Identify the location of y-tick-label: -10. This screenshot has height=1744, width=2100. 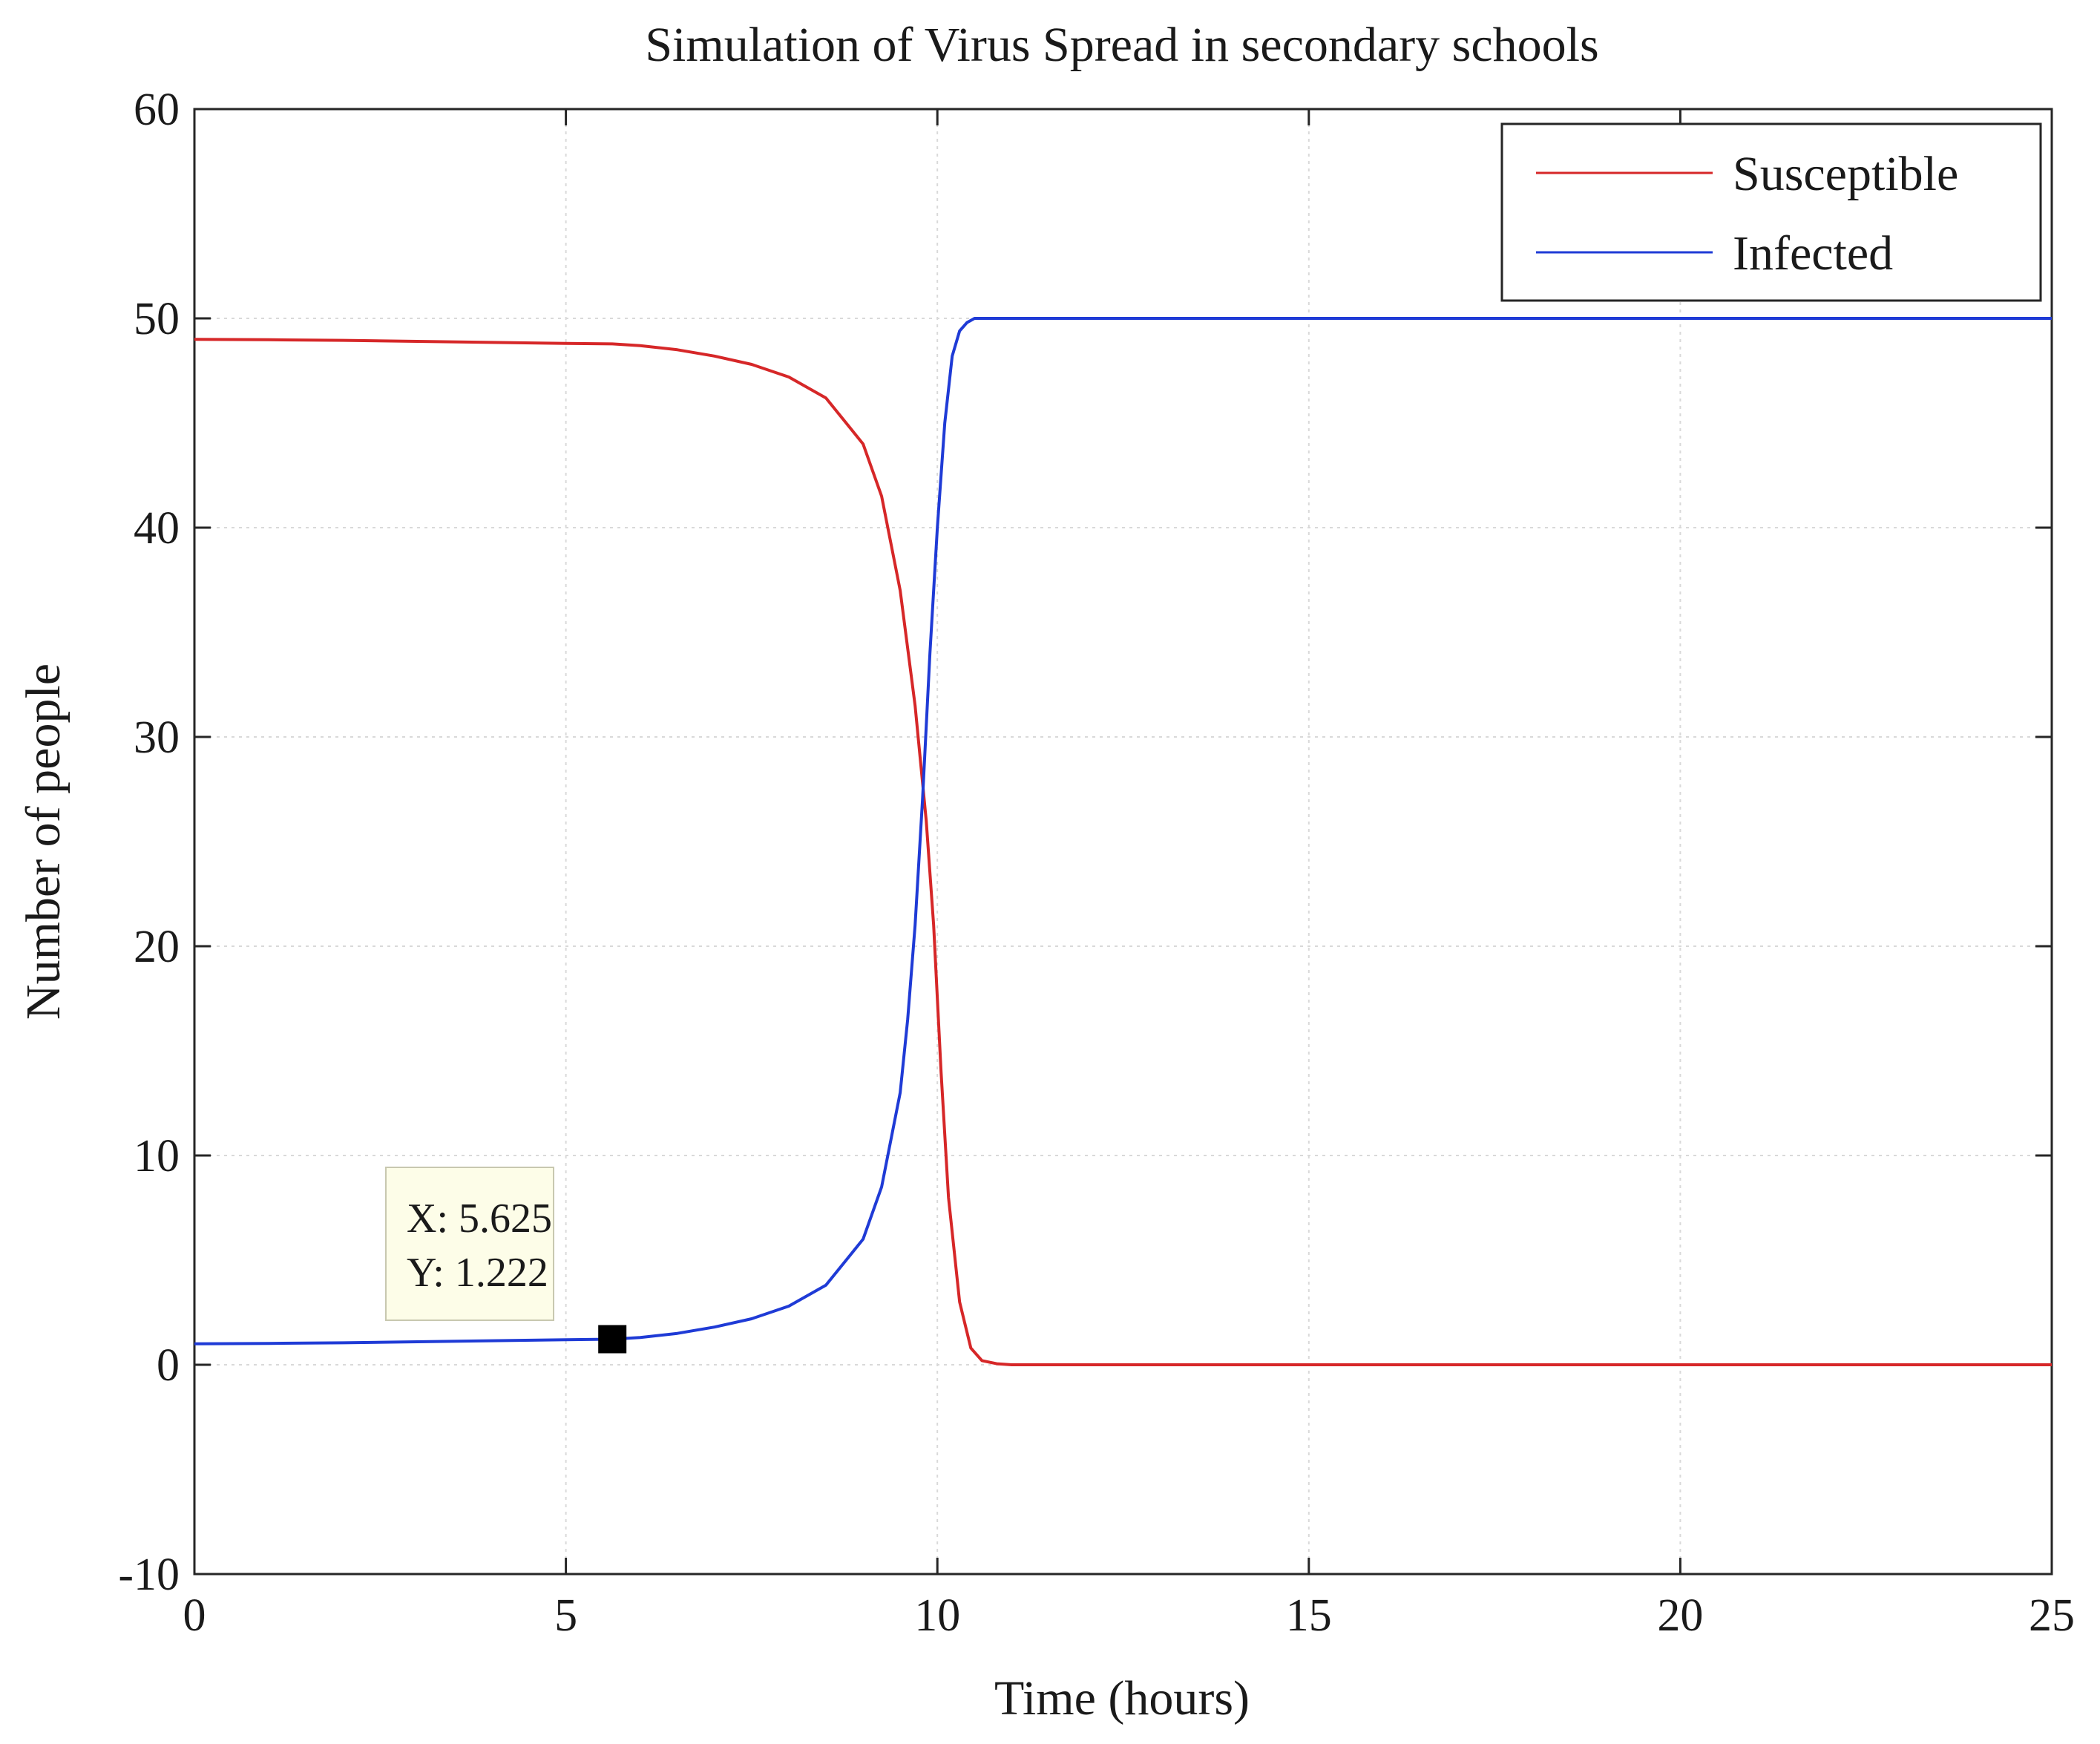
(149, 1575).